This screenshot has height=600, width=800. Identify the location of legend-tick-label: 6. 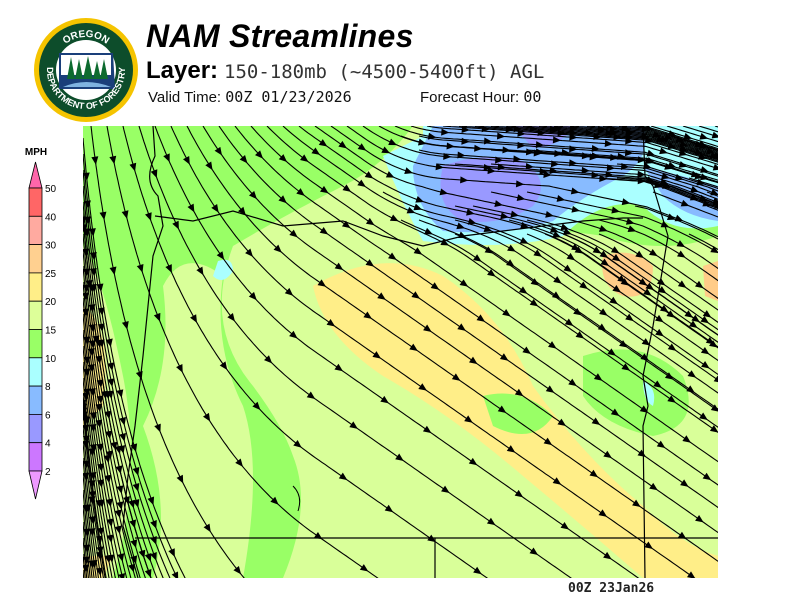
(48, 415).